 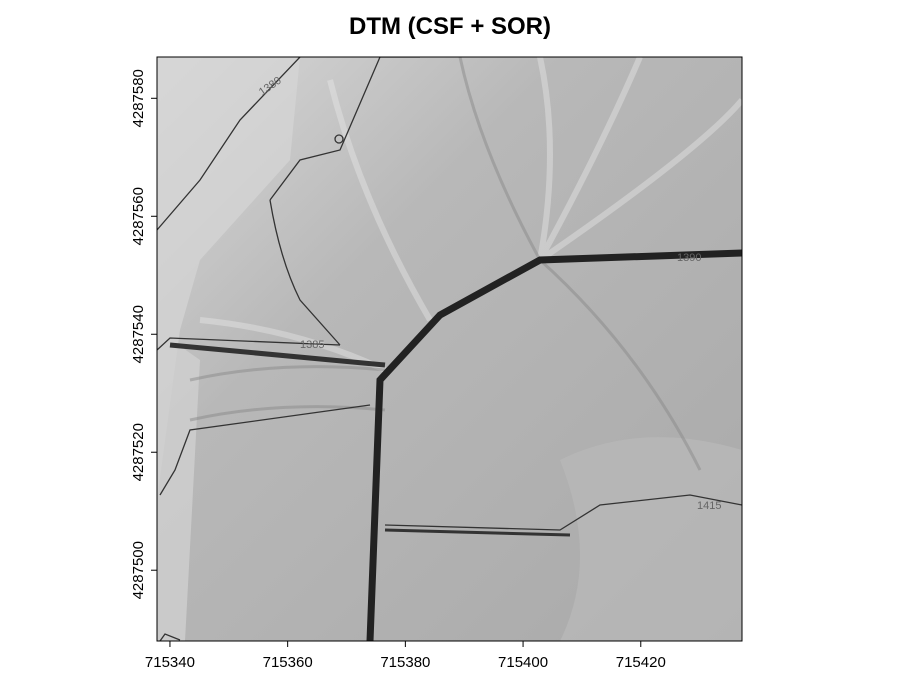 I want to click on x-tick-label: 715340, so click(x=170, y=662).